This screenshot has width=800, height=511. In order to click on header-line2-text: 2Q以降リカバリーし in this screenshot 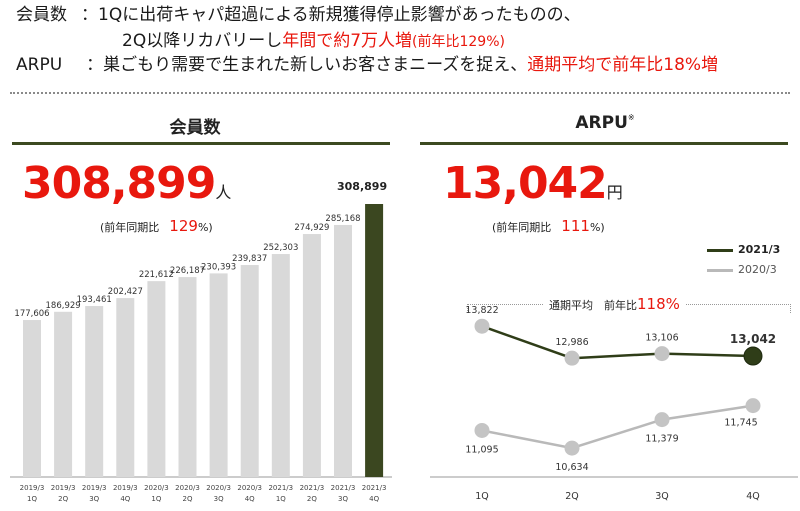, I will do `click(202, 41)`.